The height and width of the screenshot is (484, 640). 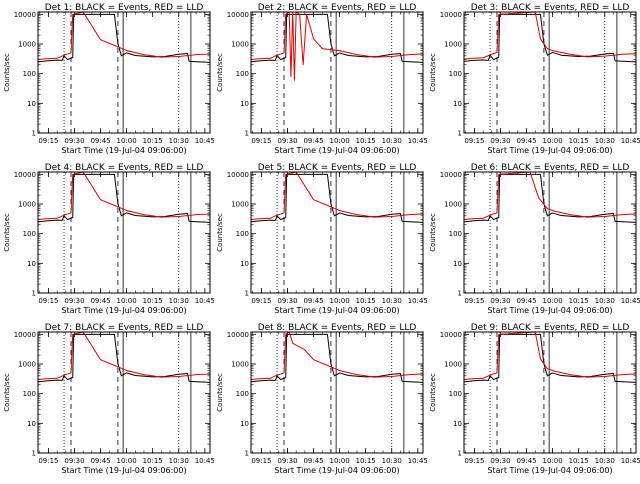 I want to click on panel-title: Det 5: BLACK = Events, RED = LLD, so click(x=337, y=168).